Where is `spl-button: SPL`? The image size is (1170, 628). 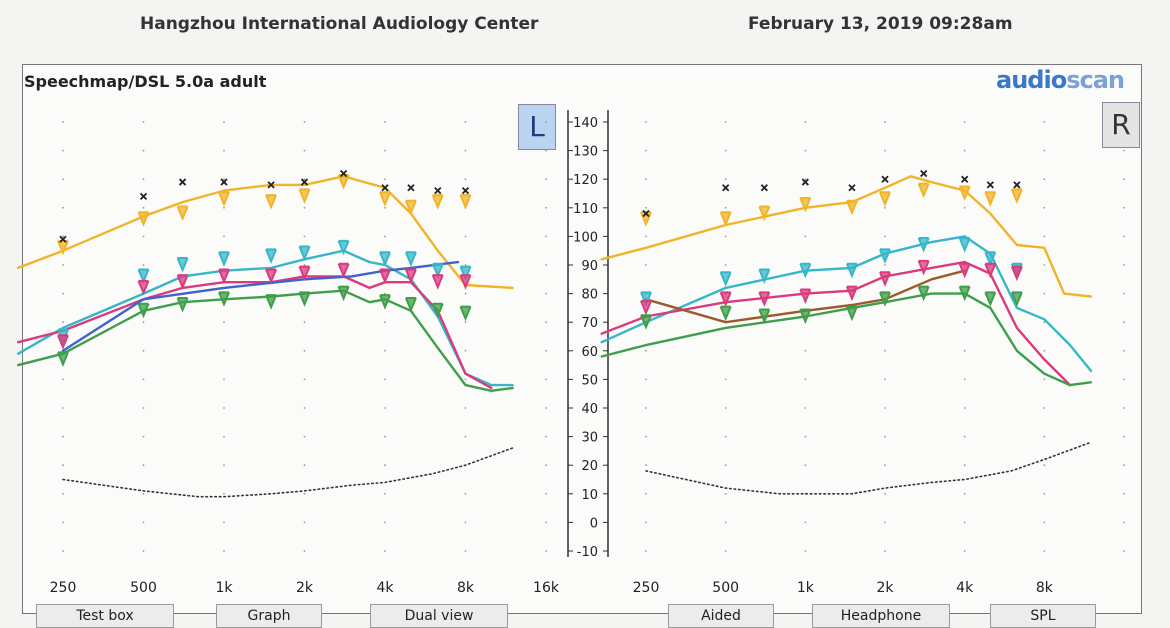
spl-button: SPL is located at coordinates (1043, 616).